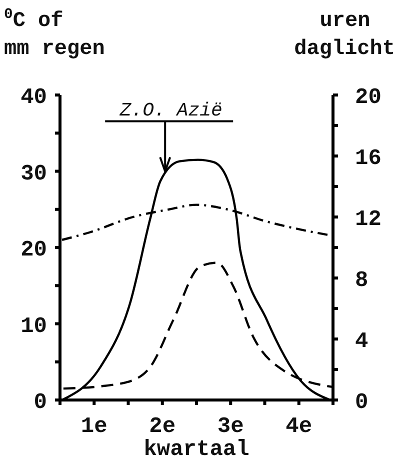 This screenshot has height=466, width=409. I want to click on y2-tick-label: 0, so click(361, 402).